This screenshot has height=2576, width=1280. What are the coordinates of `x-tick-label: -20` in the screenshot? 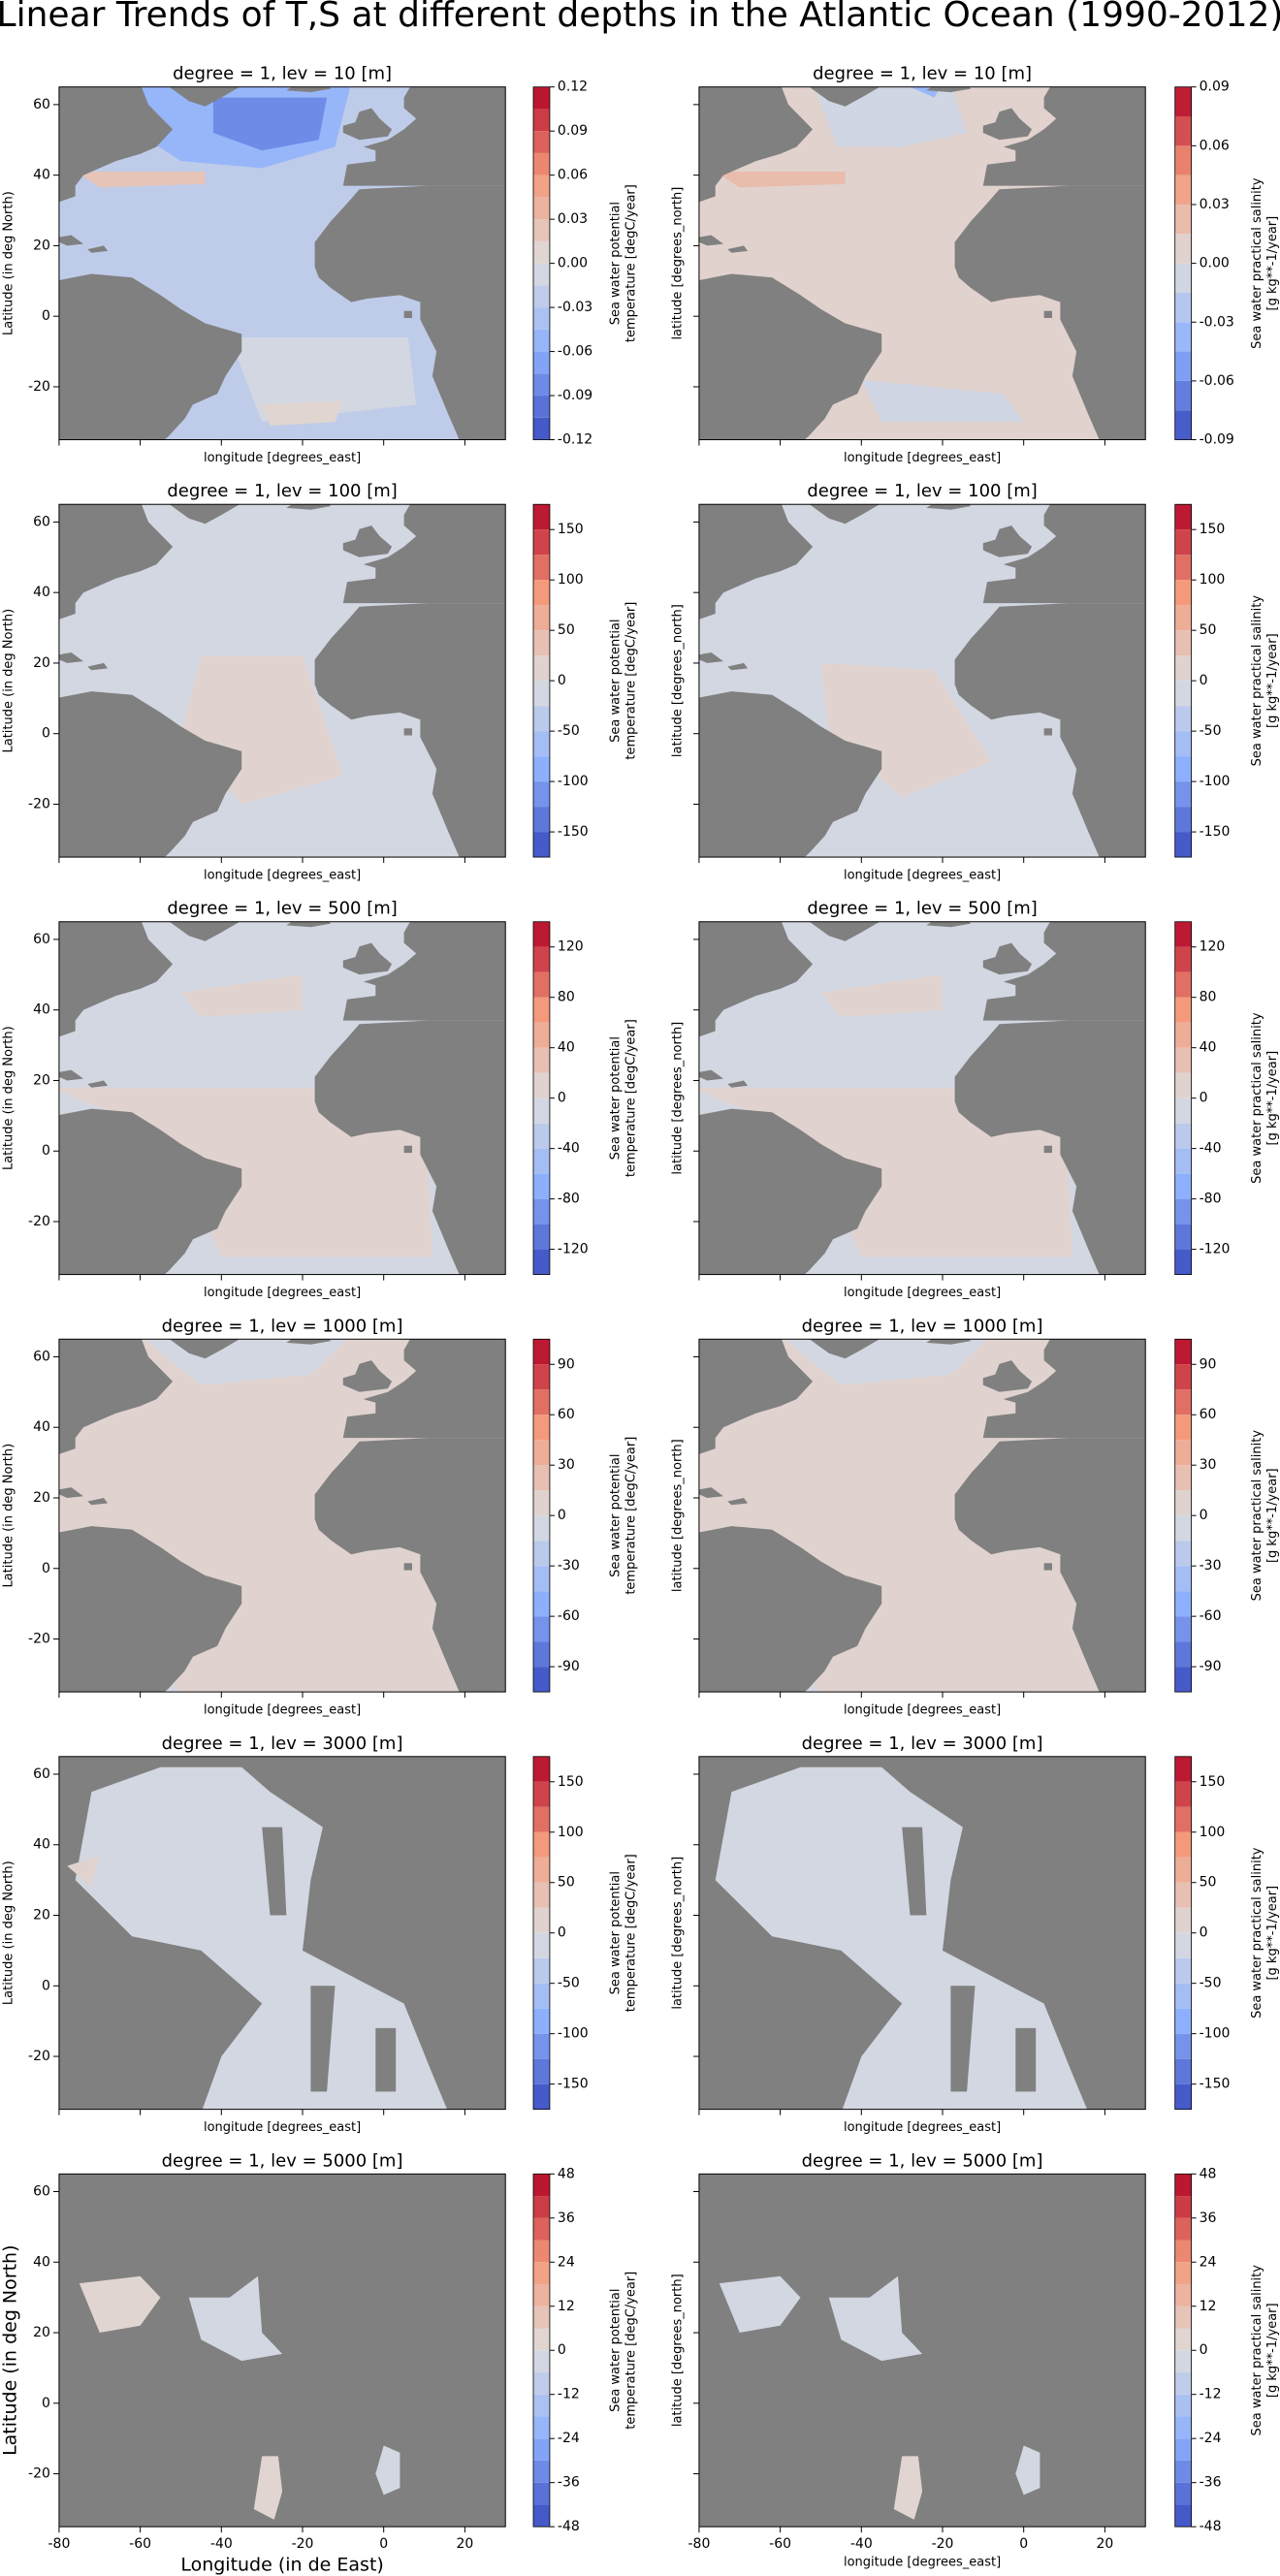 It's located at (943, 2544).